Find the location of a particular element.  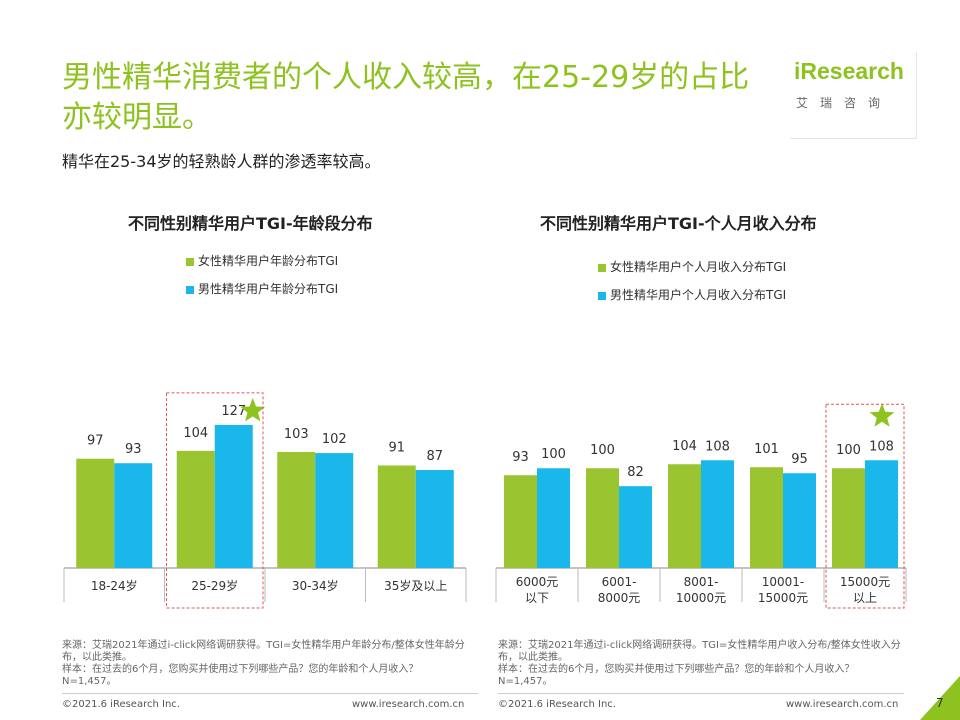

footer-url-right: www.iresearch.com.cn is located at coordinates (842, 704).